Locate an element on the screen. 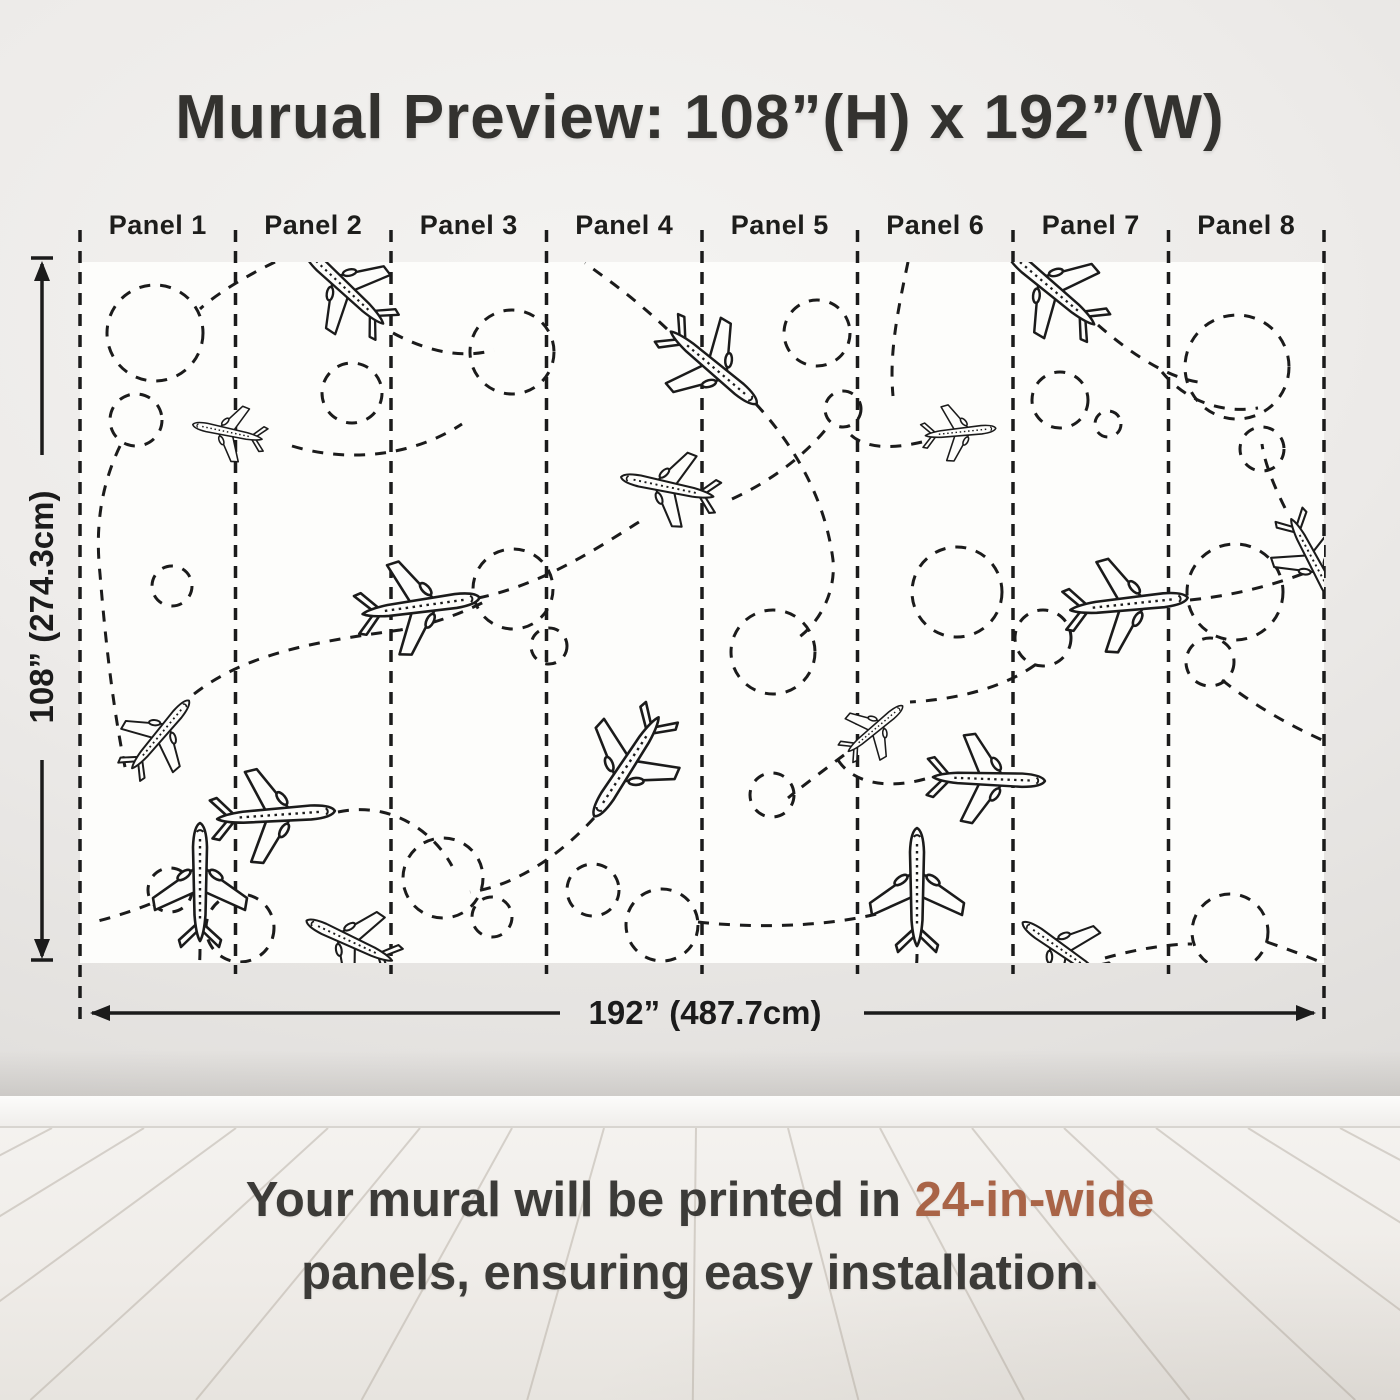 The image size is (1400, 1400). footer-line-1-accent: 24-in-wide is located at coordinates (1034, 1200).